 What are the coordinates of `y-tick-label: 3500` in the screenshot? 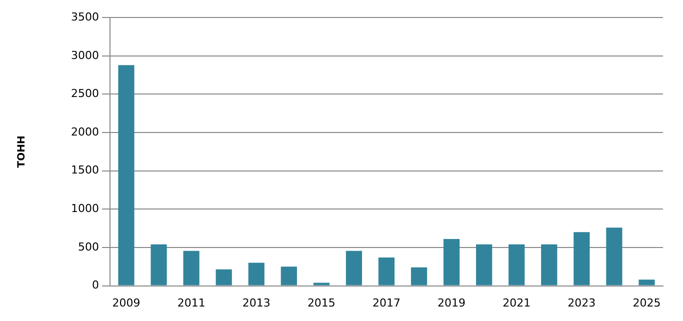 It's located at (84, 17).